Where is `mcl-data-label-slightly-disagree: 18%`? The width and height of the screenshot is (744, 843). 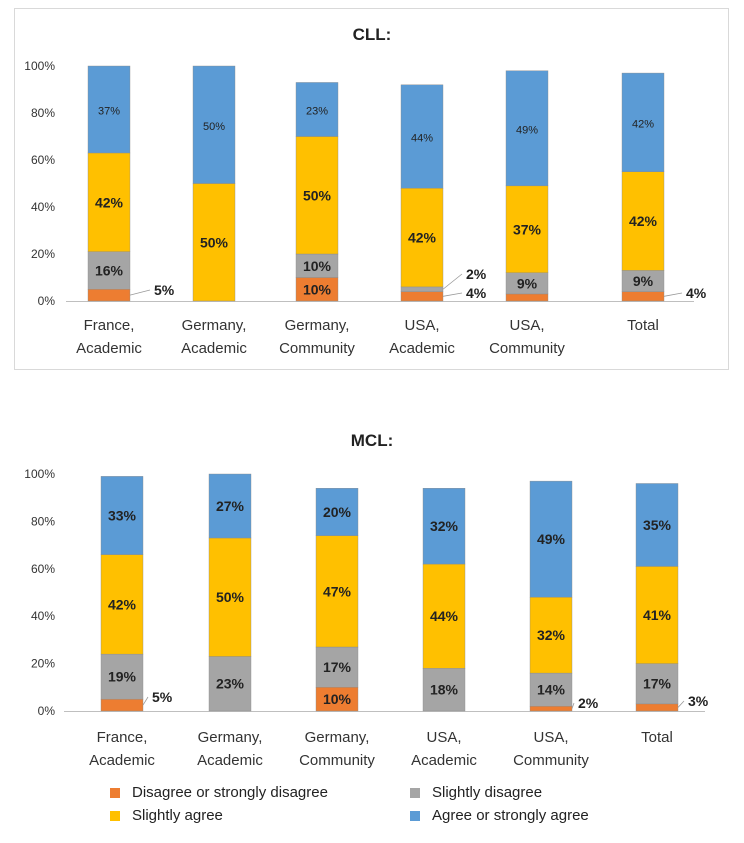 mcl-data-label-slightly-disagree: 18% is located at coordinates (444, 690).